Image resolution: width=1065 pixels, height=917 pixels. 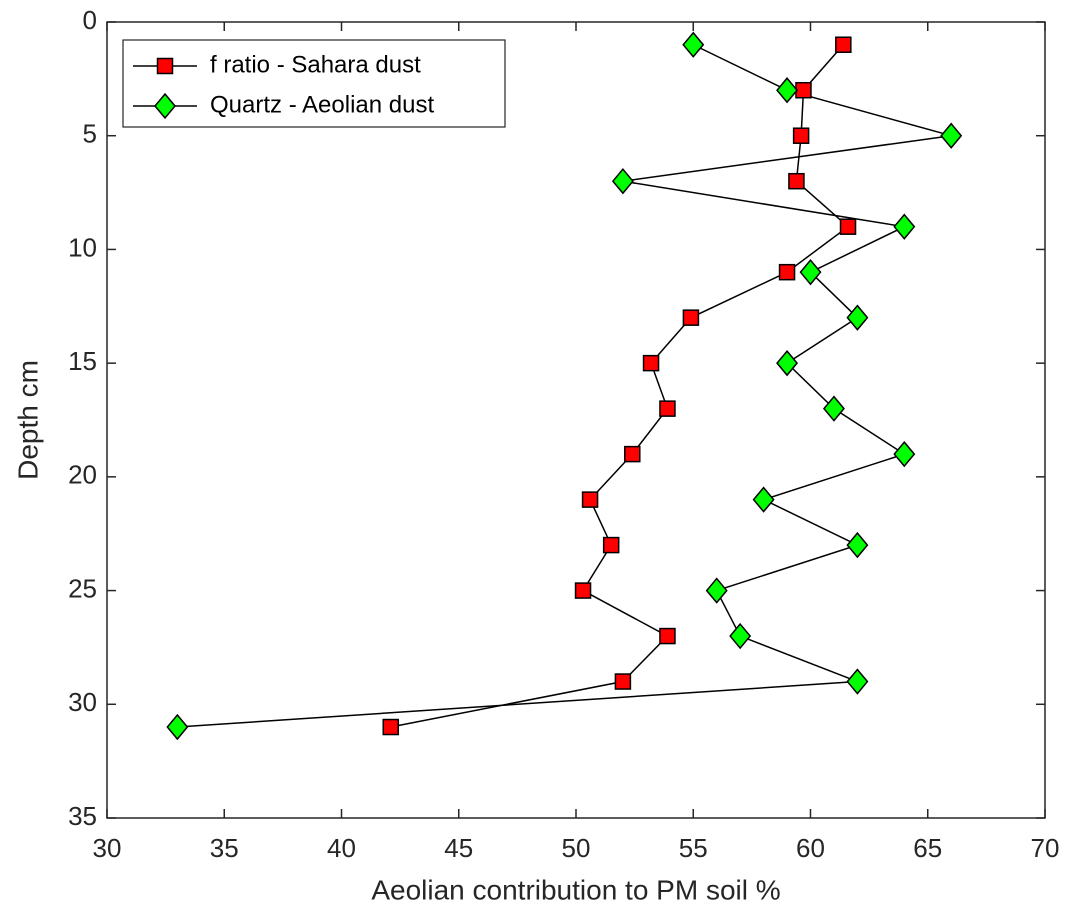 What do you see at coordinates (224, 848) in the screenshot?
I see `x-tick-label: 35` at bounding box center [224, 848].